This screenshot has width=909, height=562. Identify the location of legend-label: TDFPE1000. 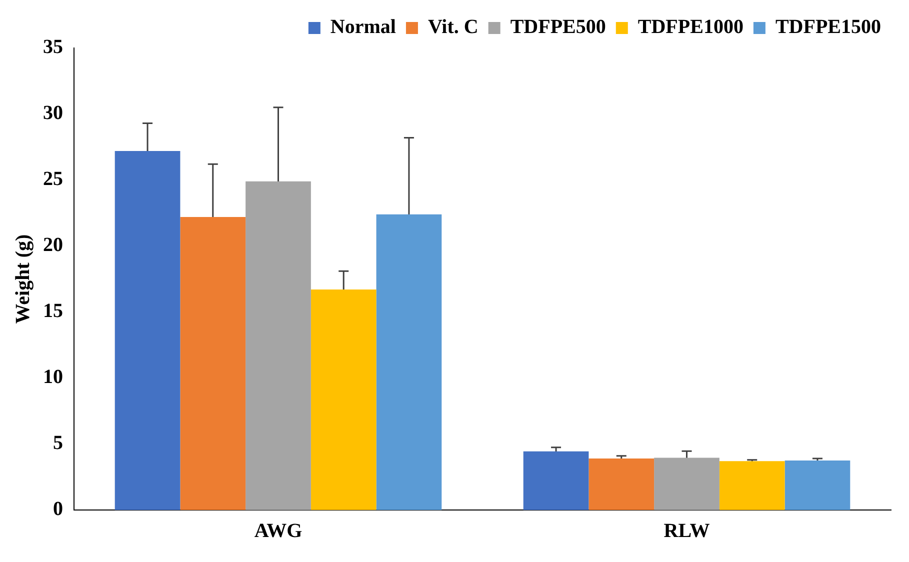
(691, 27).